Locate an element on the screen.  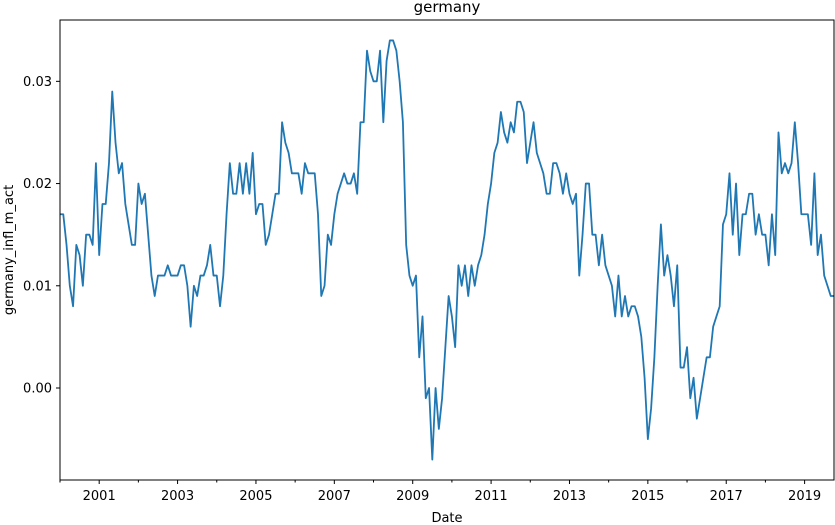
x-tick-label: 2001 is located at coordinates (99, 496).